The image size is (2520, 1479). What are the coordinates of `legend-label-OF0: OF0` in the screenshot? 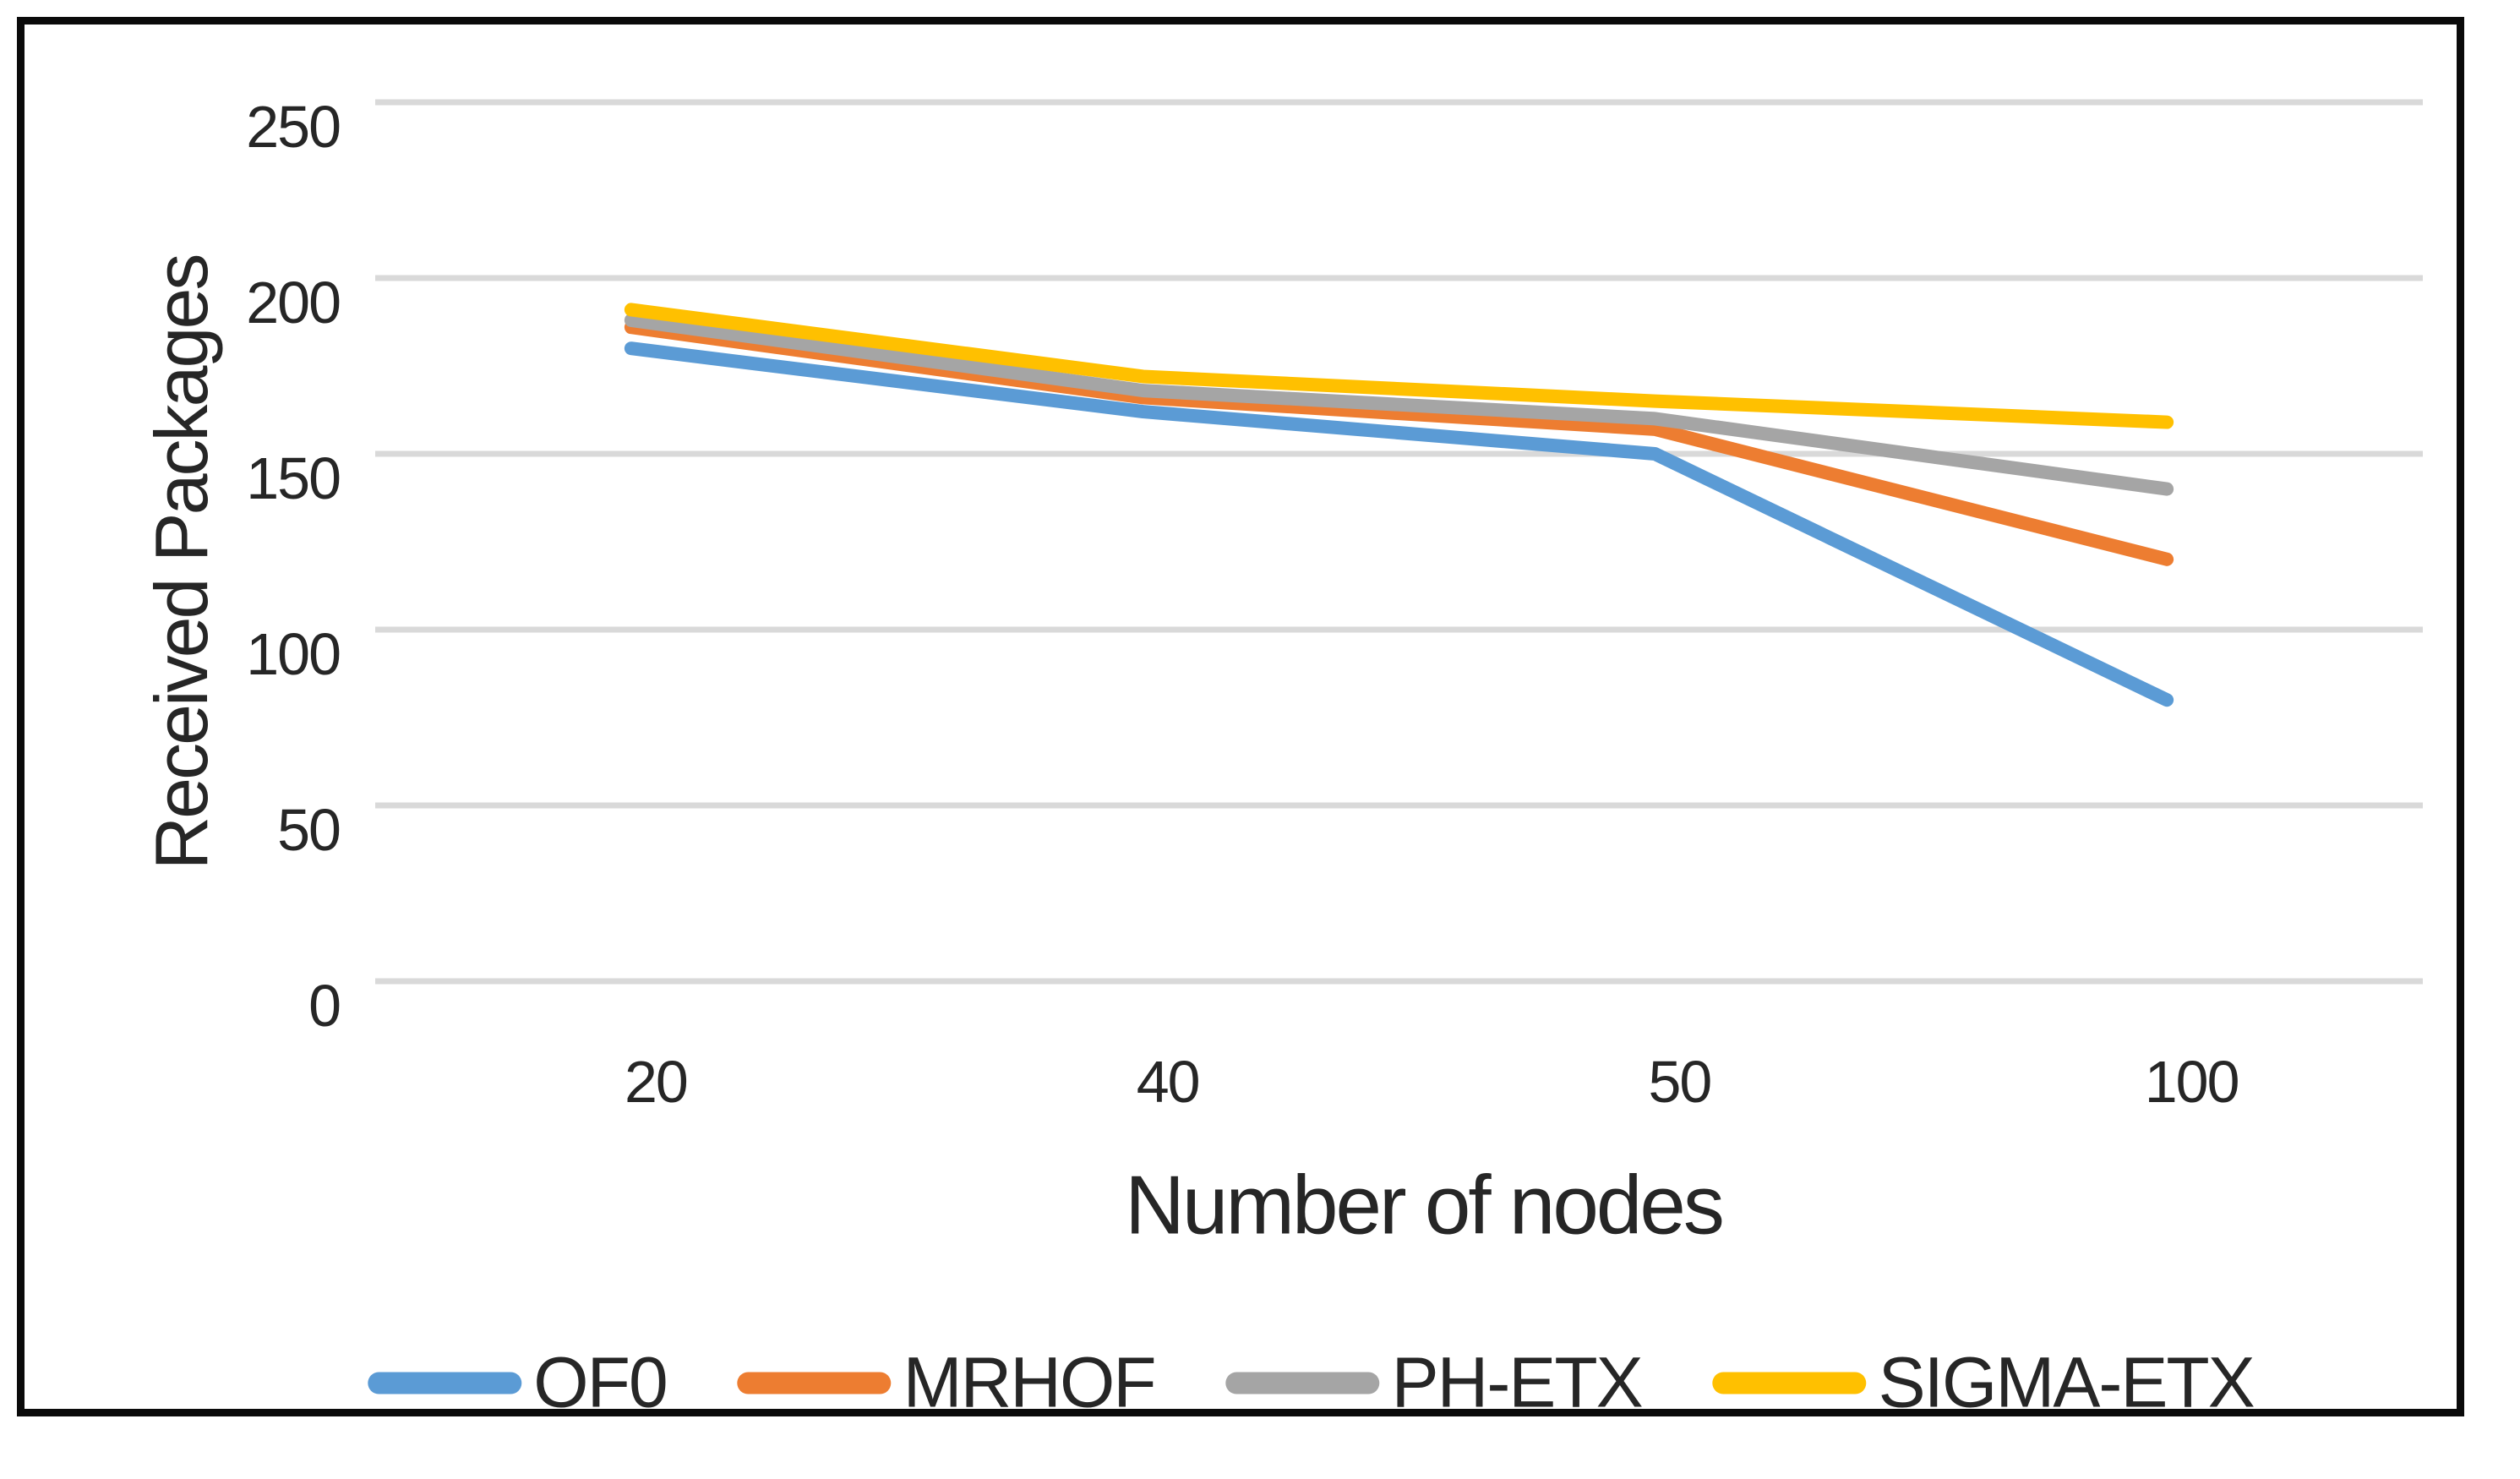 It's located at (600, 1382).